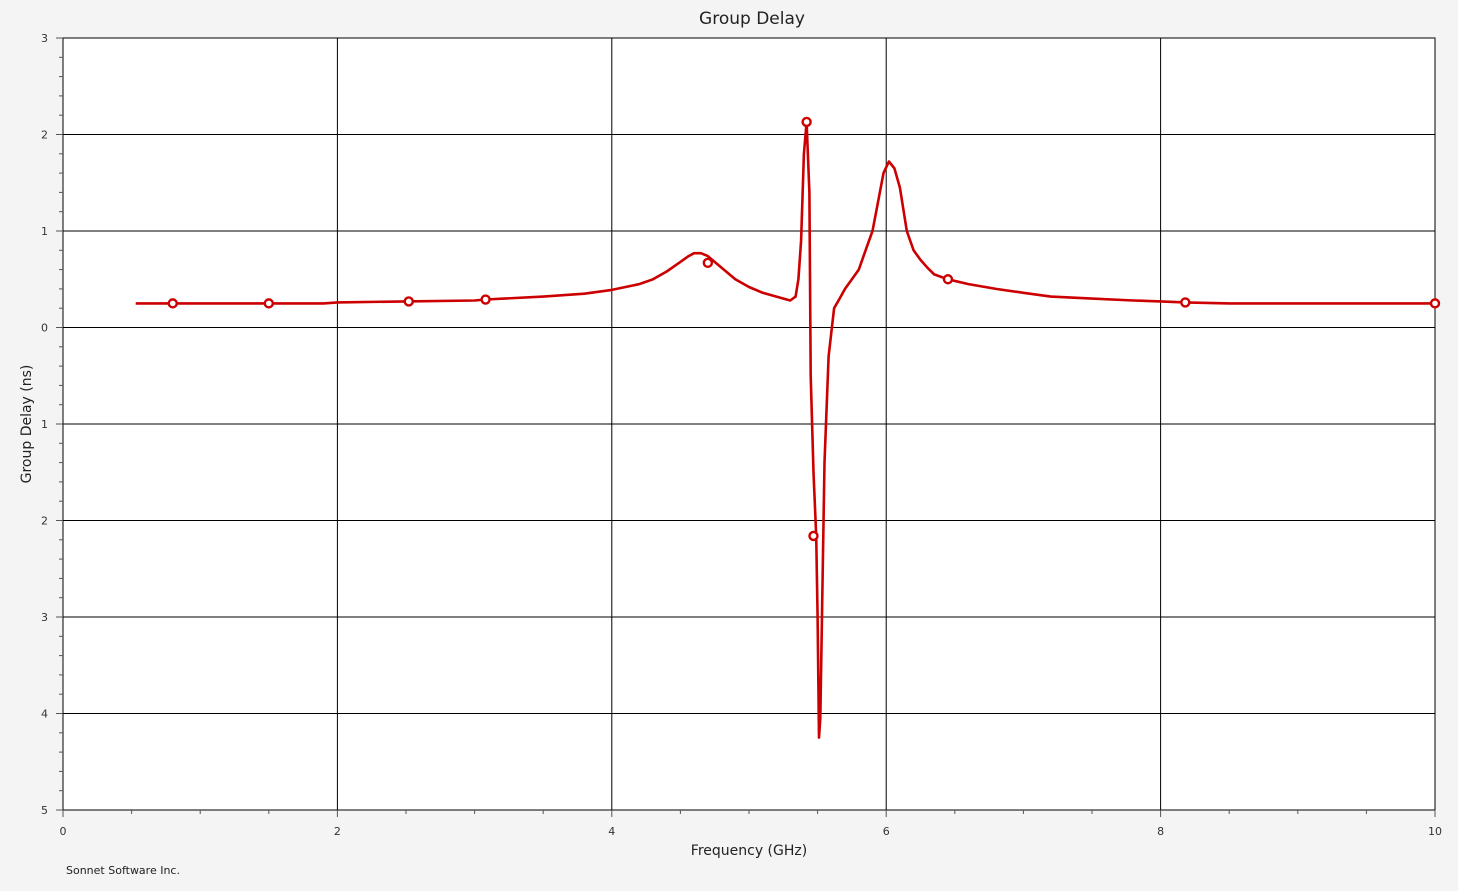 This screenshot has height=891, width=1458. I want to click on x-tick-label: 10, so click(1435, 831).